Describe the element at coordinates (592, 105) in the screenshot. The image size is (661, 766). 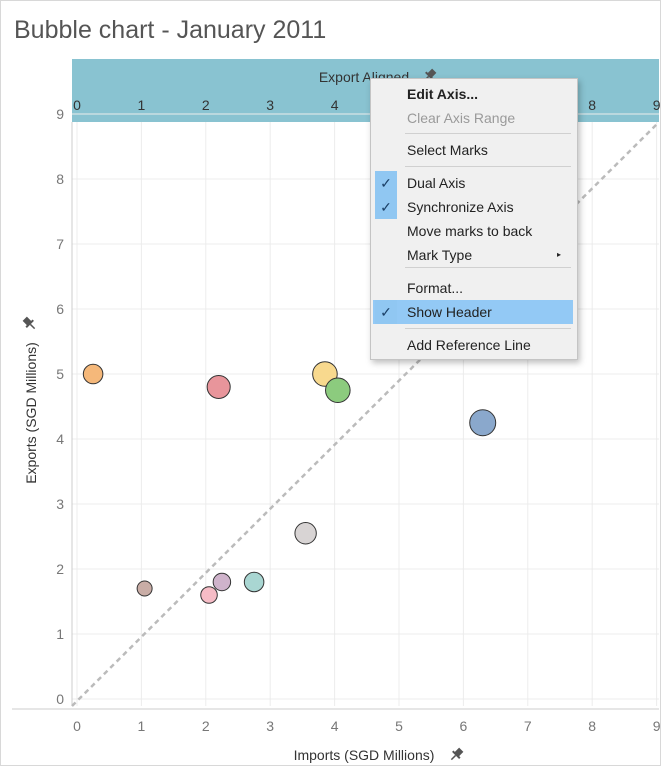
I see `top-x-tick-label: 8` at that location.